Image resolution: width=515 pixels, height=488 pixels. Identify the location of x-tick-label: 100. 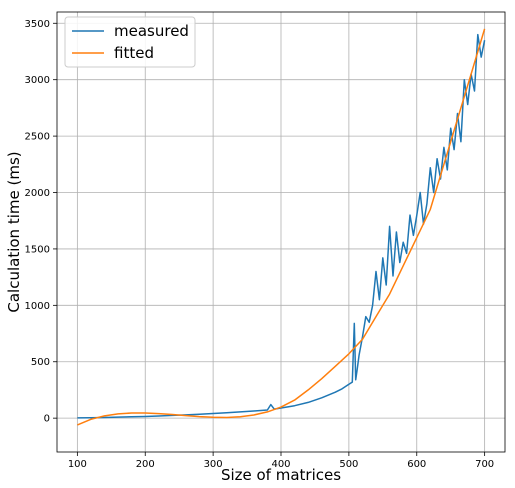
(77, 464).